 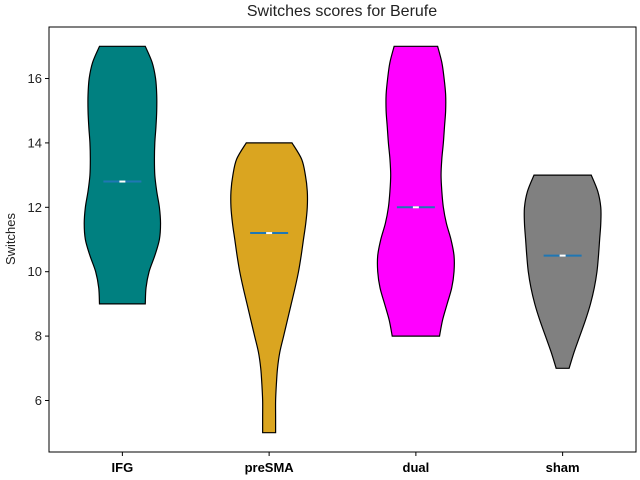 I want to click on violin-IFG, so click(x=122, y=175).